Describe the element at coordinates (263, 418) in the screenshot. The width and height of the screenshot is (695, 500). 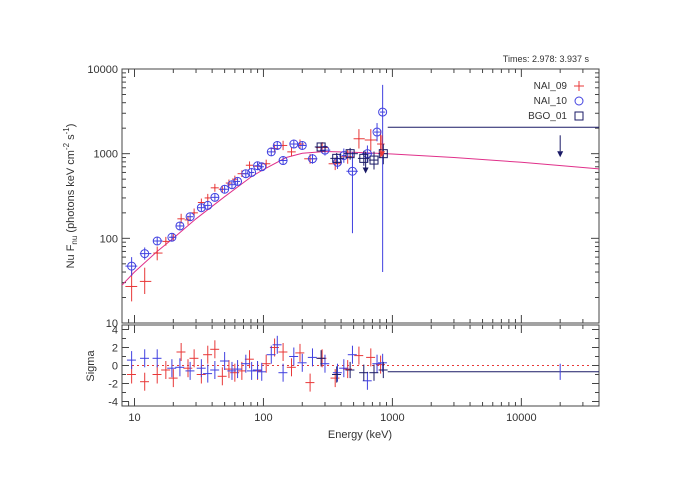
I see `x-tick-label: 100` at that location.